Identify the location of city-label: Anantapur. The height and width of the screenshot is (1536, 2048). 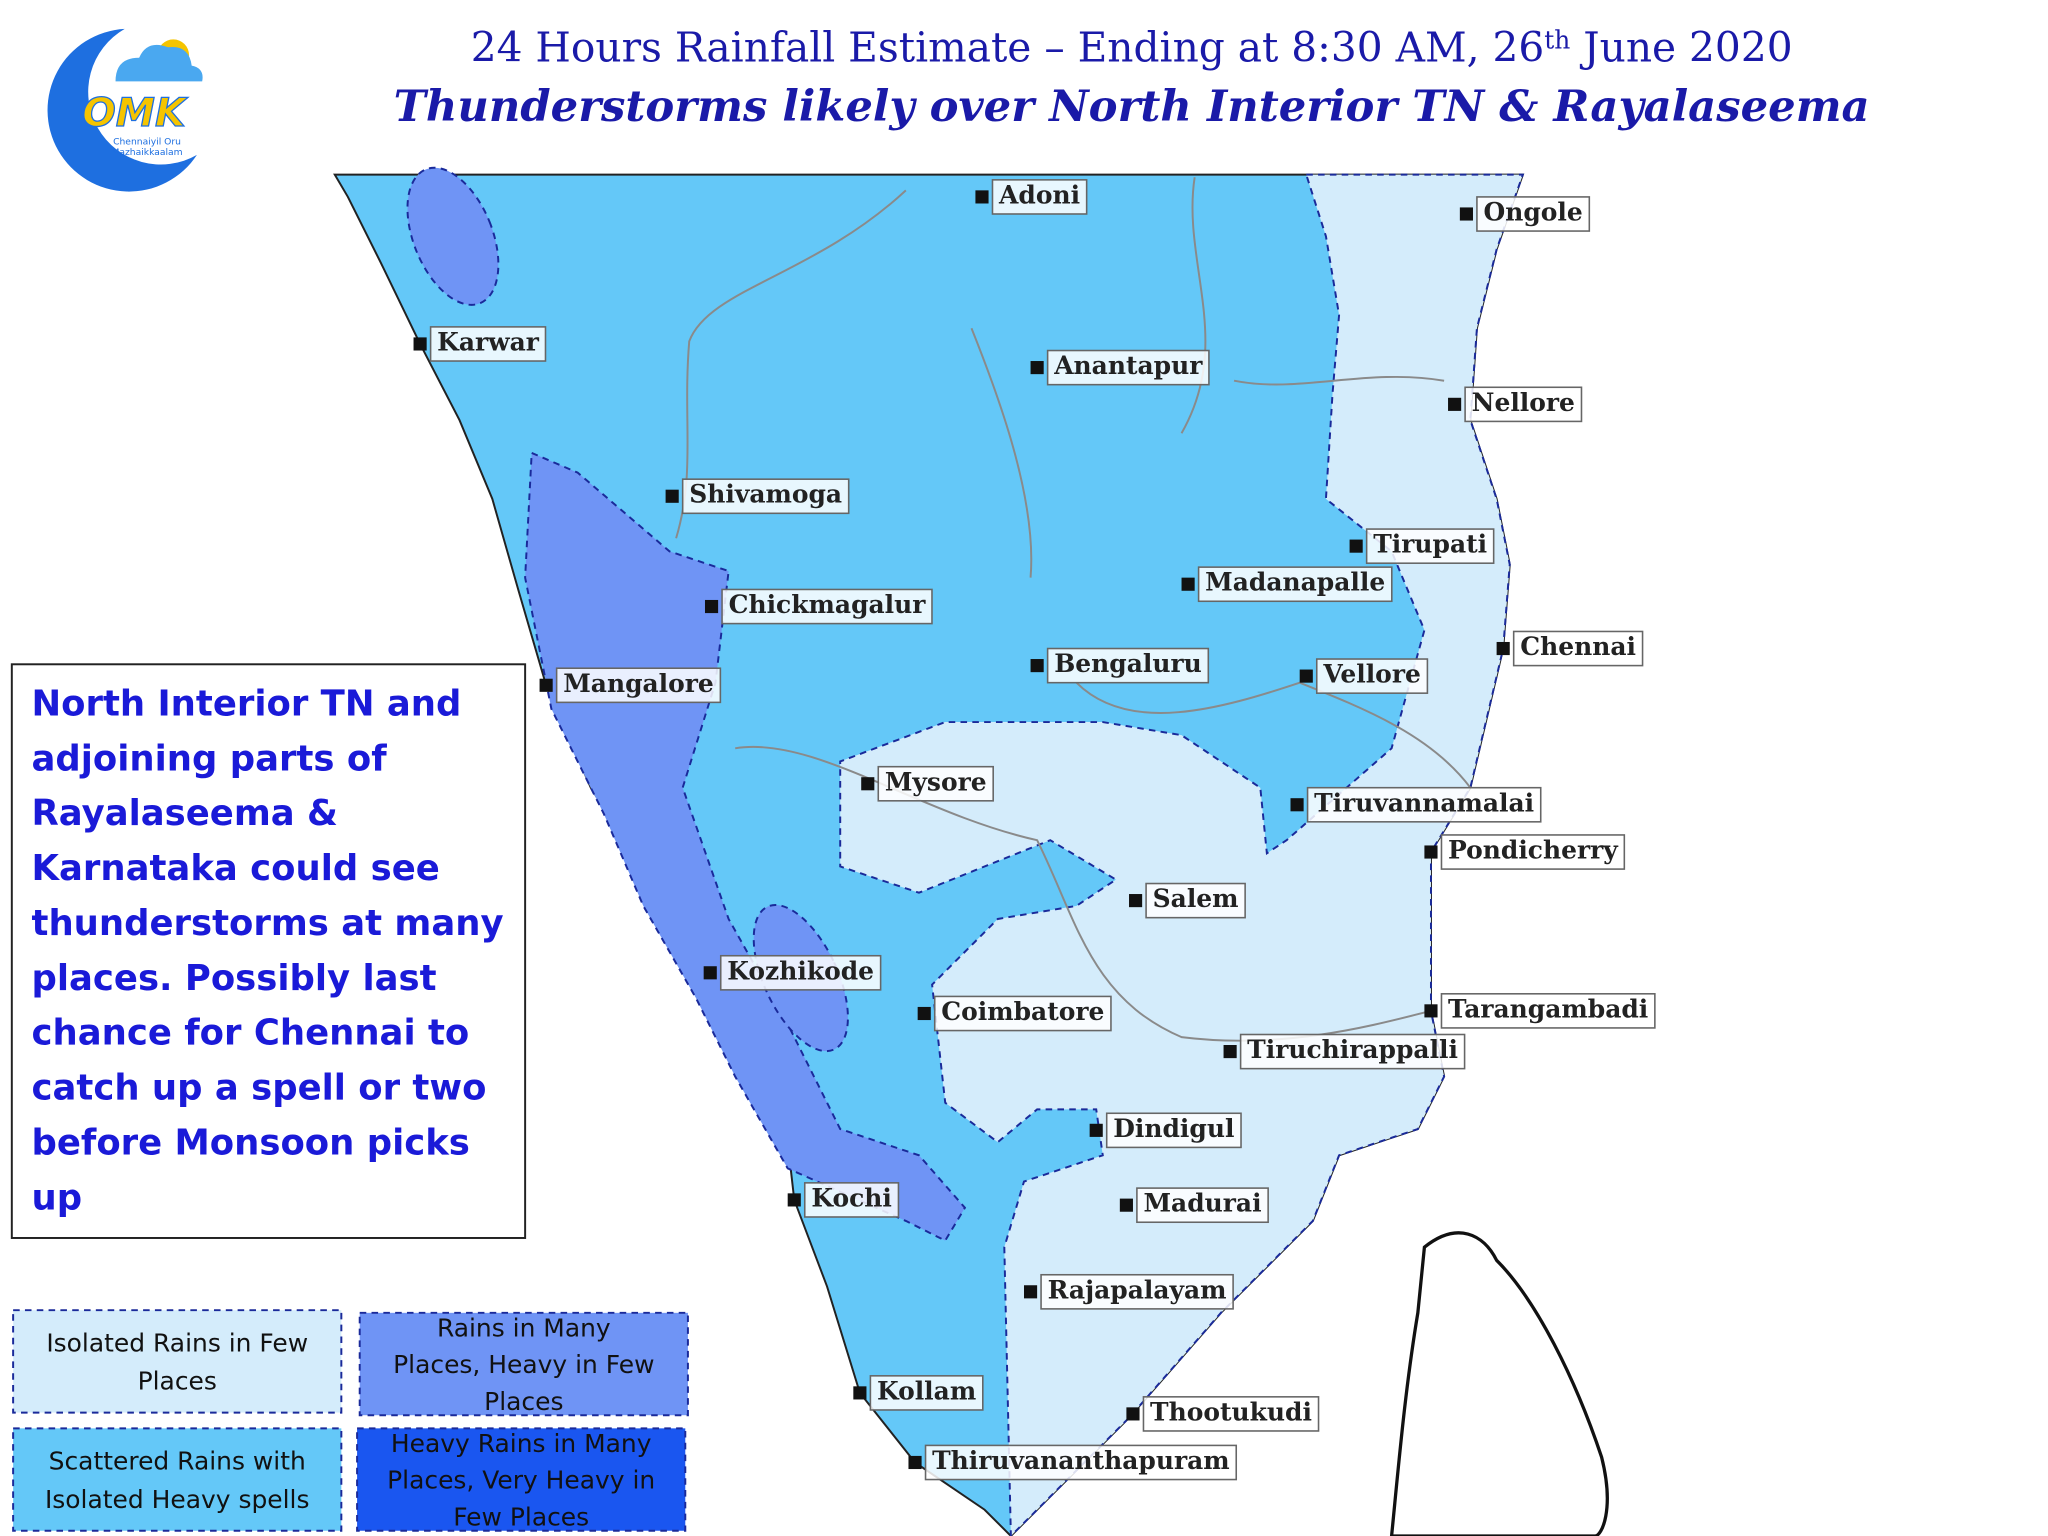
(1128, 365).